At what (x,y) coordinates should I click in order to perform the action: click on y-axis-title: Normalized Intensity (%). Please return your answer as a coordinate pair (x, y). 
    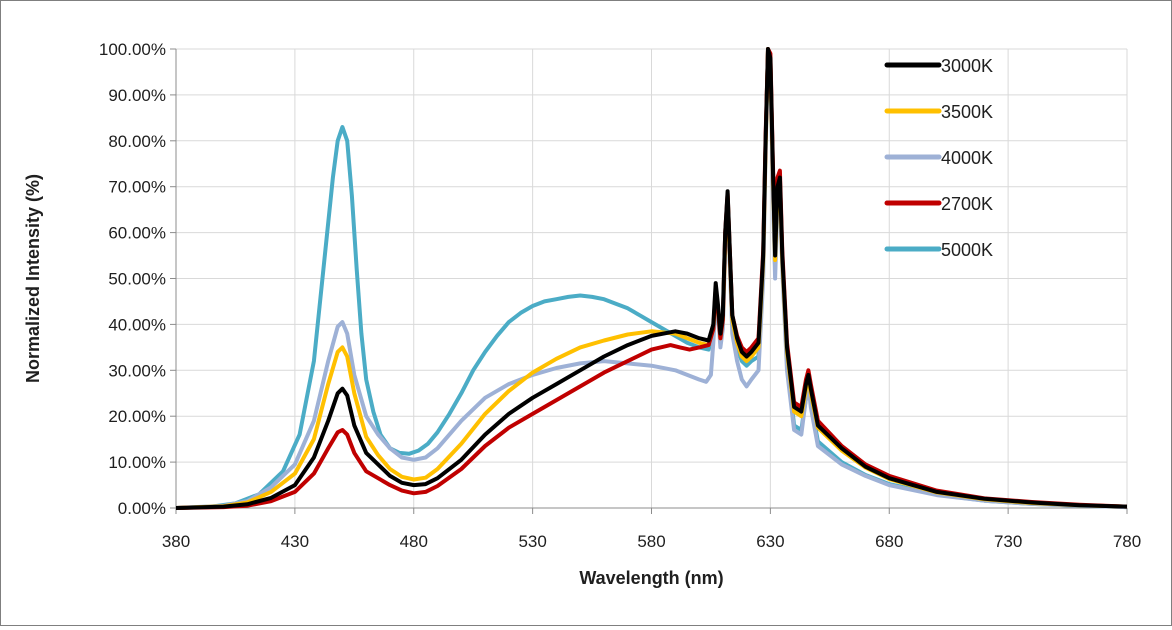
    Looking at the image, I should click on (33, 278).